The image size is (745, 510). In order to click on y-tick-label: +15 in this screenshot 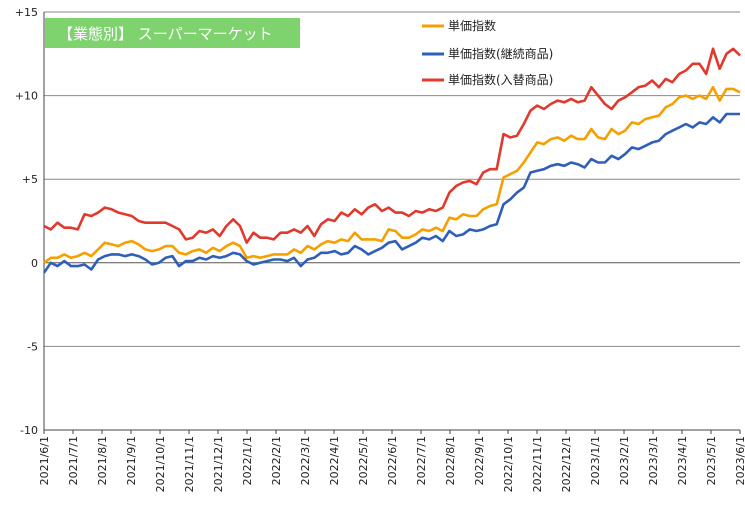, I will do `click(26, 12)`.